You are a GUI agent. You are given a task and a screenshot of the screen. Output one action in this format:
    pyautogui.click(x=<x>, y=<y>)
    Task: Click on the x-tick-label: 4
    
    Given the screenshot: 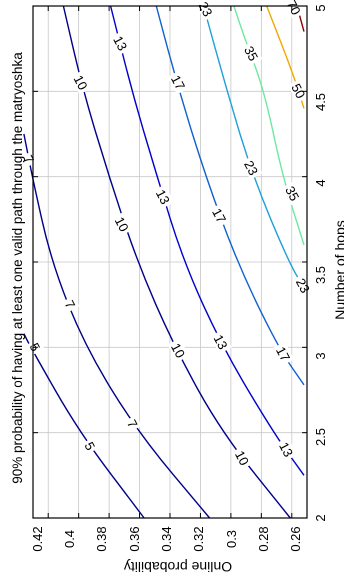 What is the action you would take?
    pyautogui.click(x=320, y=182)
    